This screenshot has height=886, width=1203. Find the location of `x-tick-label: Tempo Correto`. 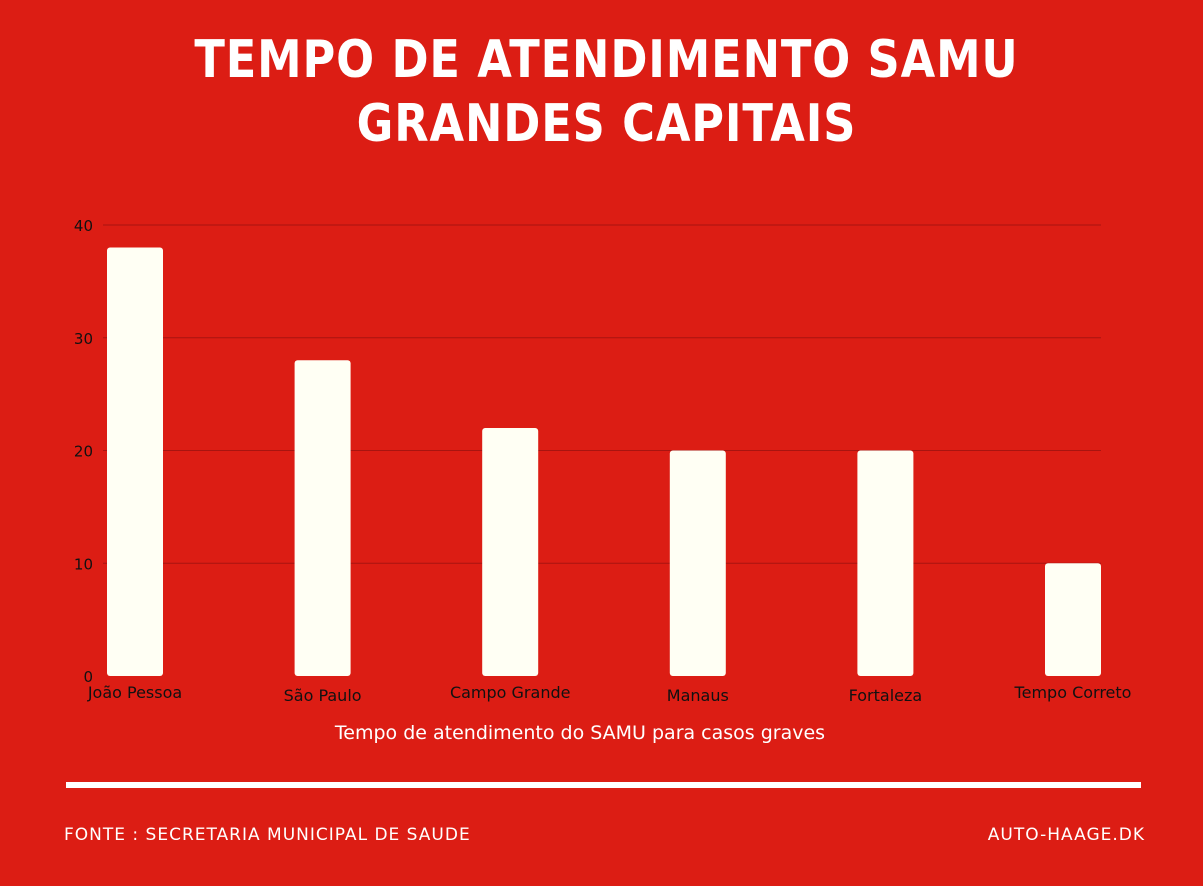

x-tick-label: Tempo Correto is located at coordinates (1073, 692).